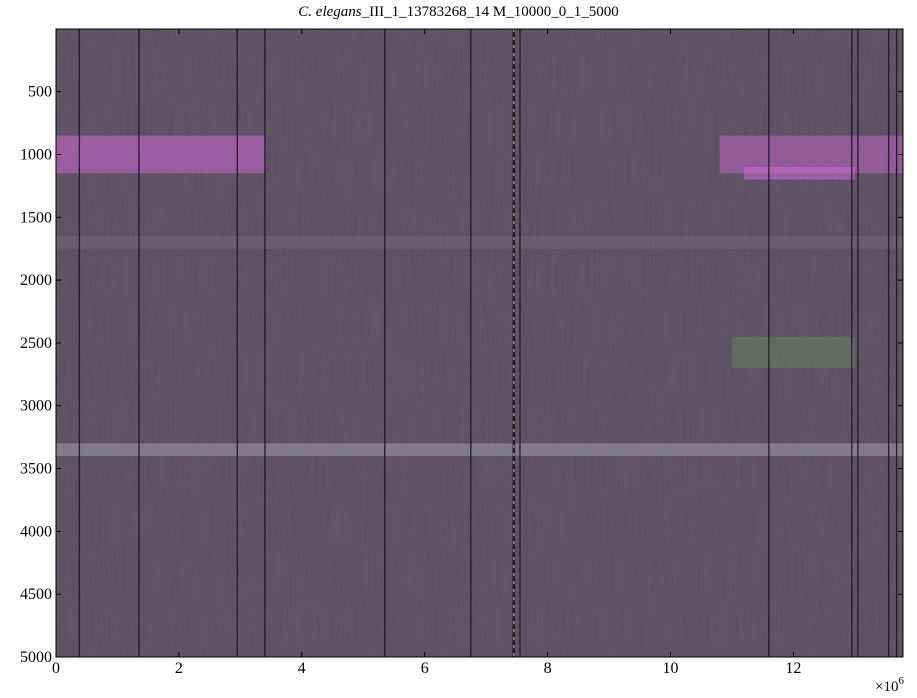  Describe the element at coordinates (36, 343) in the screenshot. I see `y-tick-label-2500: 2500` at that location.